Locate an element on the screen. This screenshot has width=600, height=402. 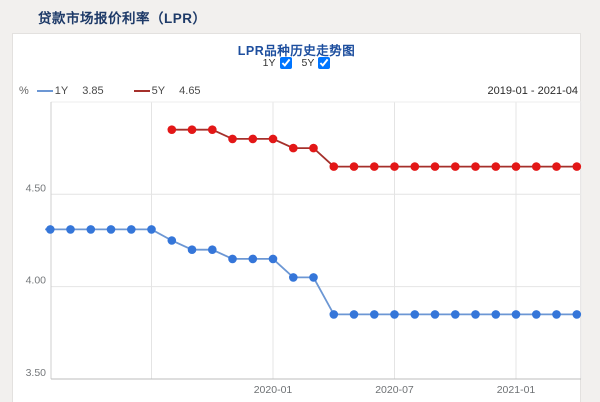
toggle-1y-label: 1Y is located at coordinates (269, 63).